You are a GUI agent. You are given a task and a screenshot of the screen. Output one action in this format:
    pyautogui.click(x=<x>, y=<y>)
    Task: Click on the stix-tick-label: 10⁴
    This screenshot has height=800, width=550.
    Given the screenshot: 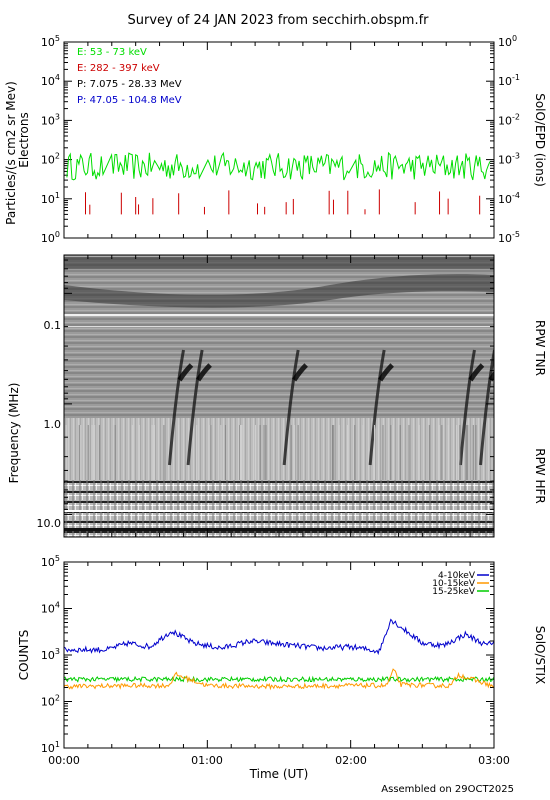 What is the action you would take?
    pyautogui.click(x=50, y=608)
    